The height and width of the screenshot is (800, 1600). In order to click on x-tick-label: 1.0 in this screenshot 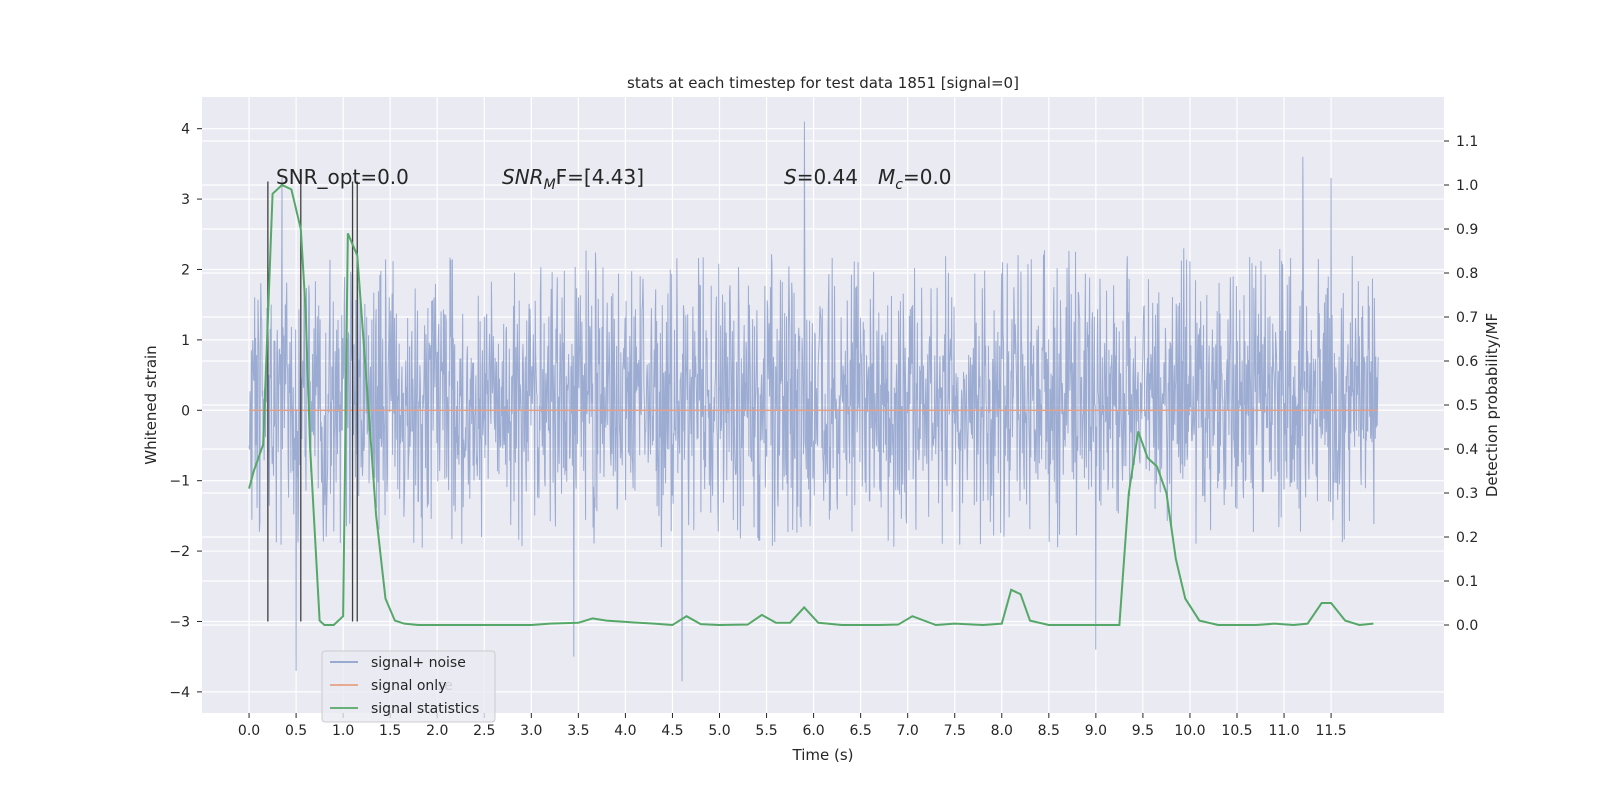, I will do `click(343, 731)`.